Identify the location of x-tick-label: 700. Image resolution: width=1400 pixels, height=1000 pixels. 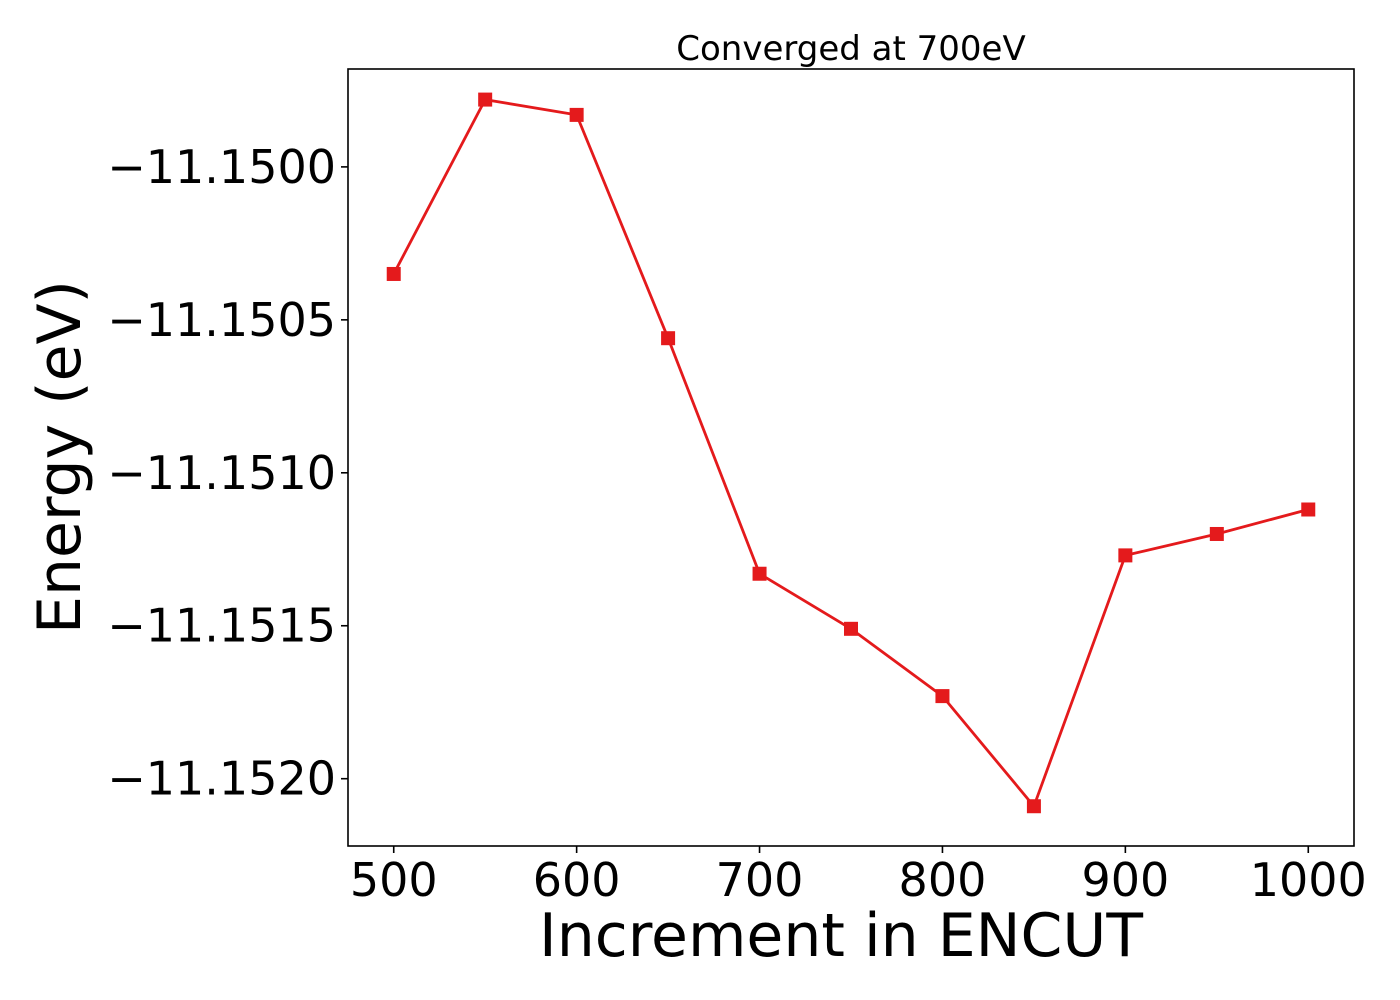
(760, 880).